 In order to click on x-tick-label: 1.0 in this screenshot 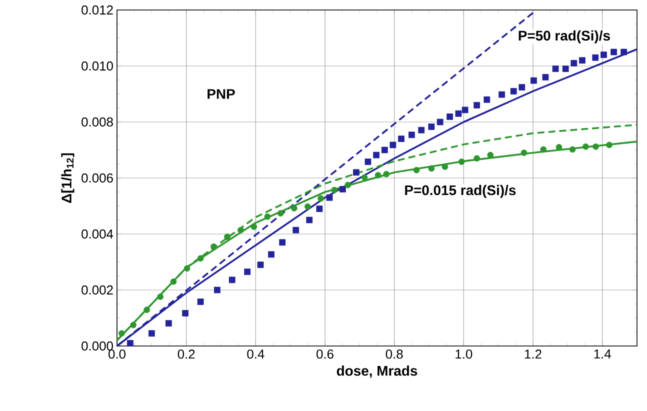, I will do `click(464, 354)`.